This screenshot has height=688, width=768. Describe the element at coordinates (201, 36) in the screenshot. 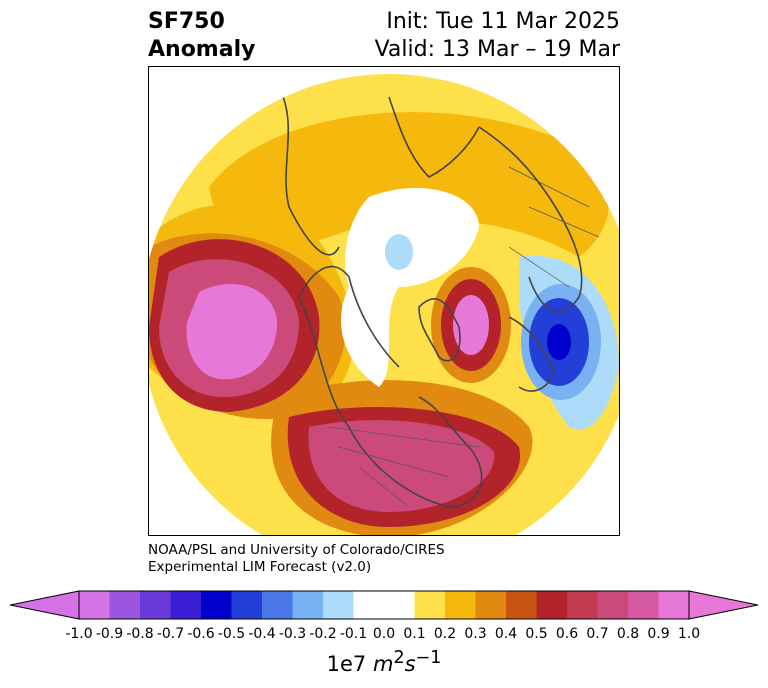

I see `map-title: SF750 Anomaly` at that location.